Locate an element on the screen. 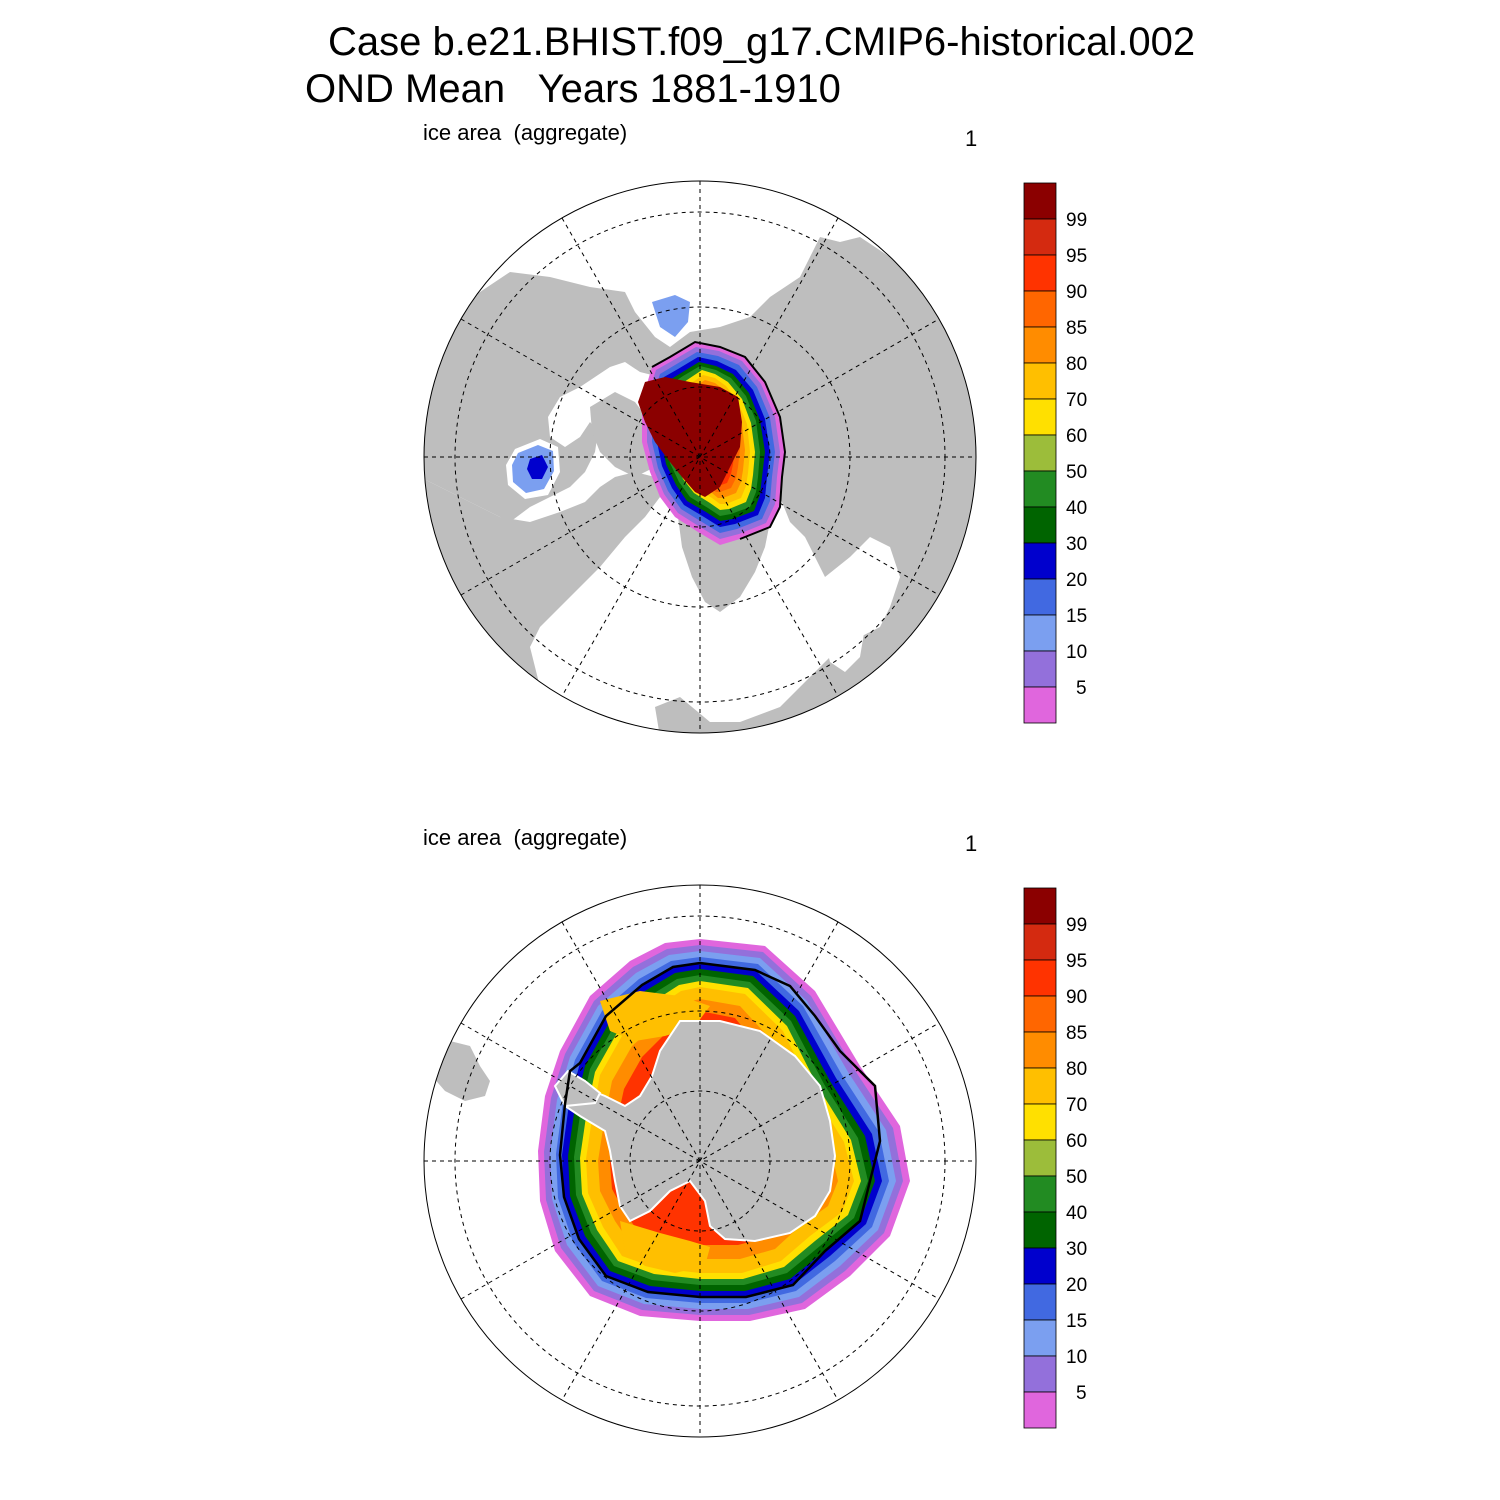 Image resolution: width=1500 pixels, height=1500 pixels. eurasia-land is located at coordinates (700, 485).